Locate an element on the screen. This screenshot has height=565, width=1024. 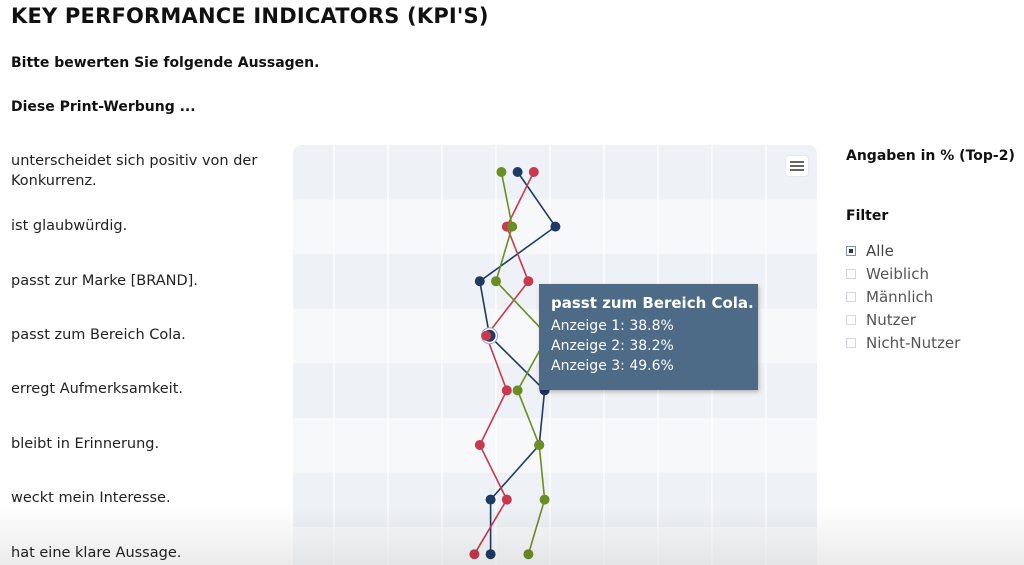
filter-option-nicht-nutzer: Nicht-Nutzer is located at coordinates (903, 343).